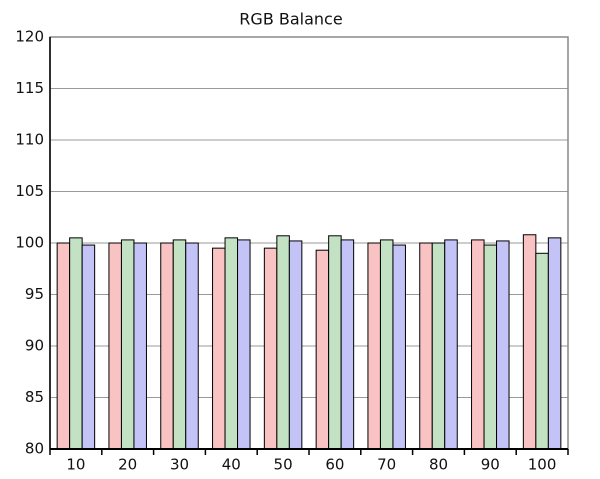 The image size is (600, 479). Describe the element at coordinates (75, 465) in the screenshot. I see `x-tick-label: 10` at that location.